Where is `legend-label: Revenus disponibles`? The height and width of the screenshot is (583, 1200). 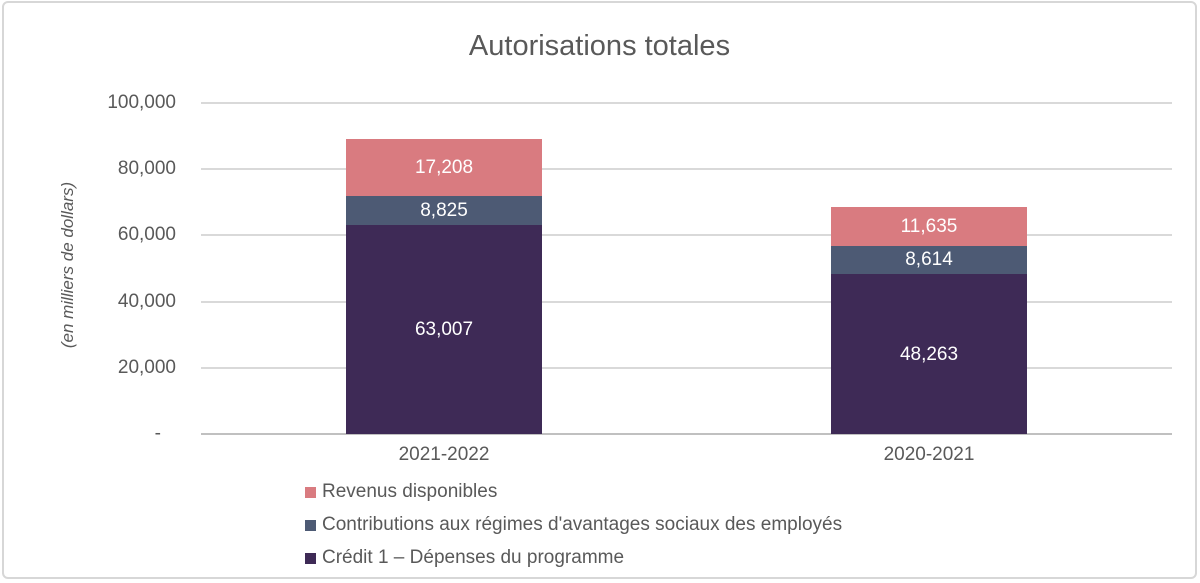 legend-label: Revenus disponibles is located at coordinates (410, 491).